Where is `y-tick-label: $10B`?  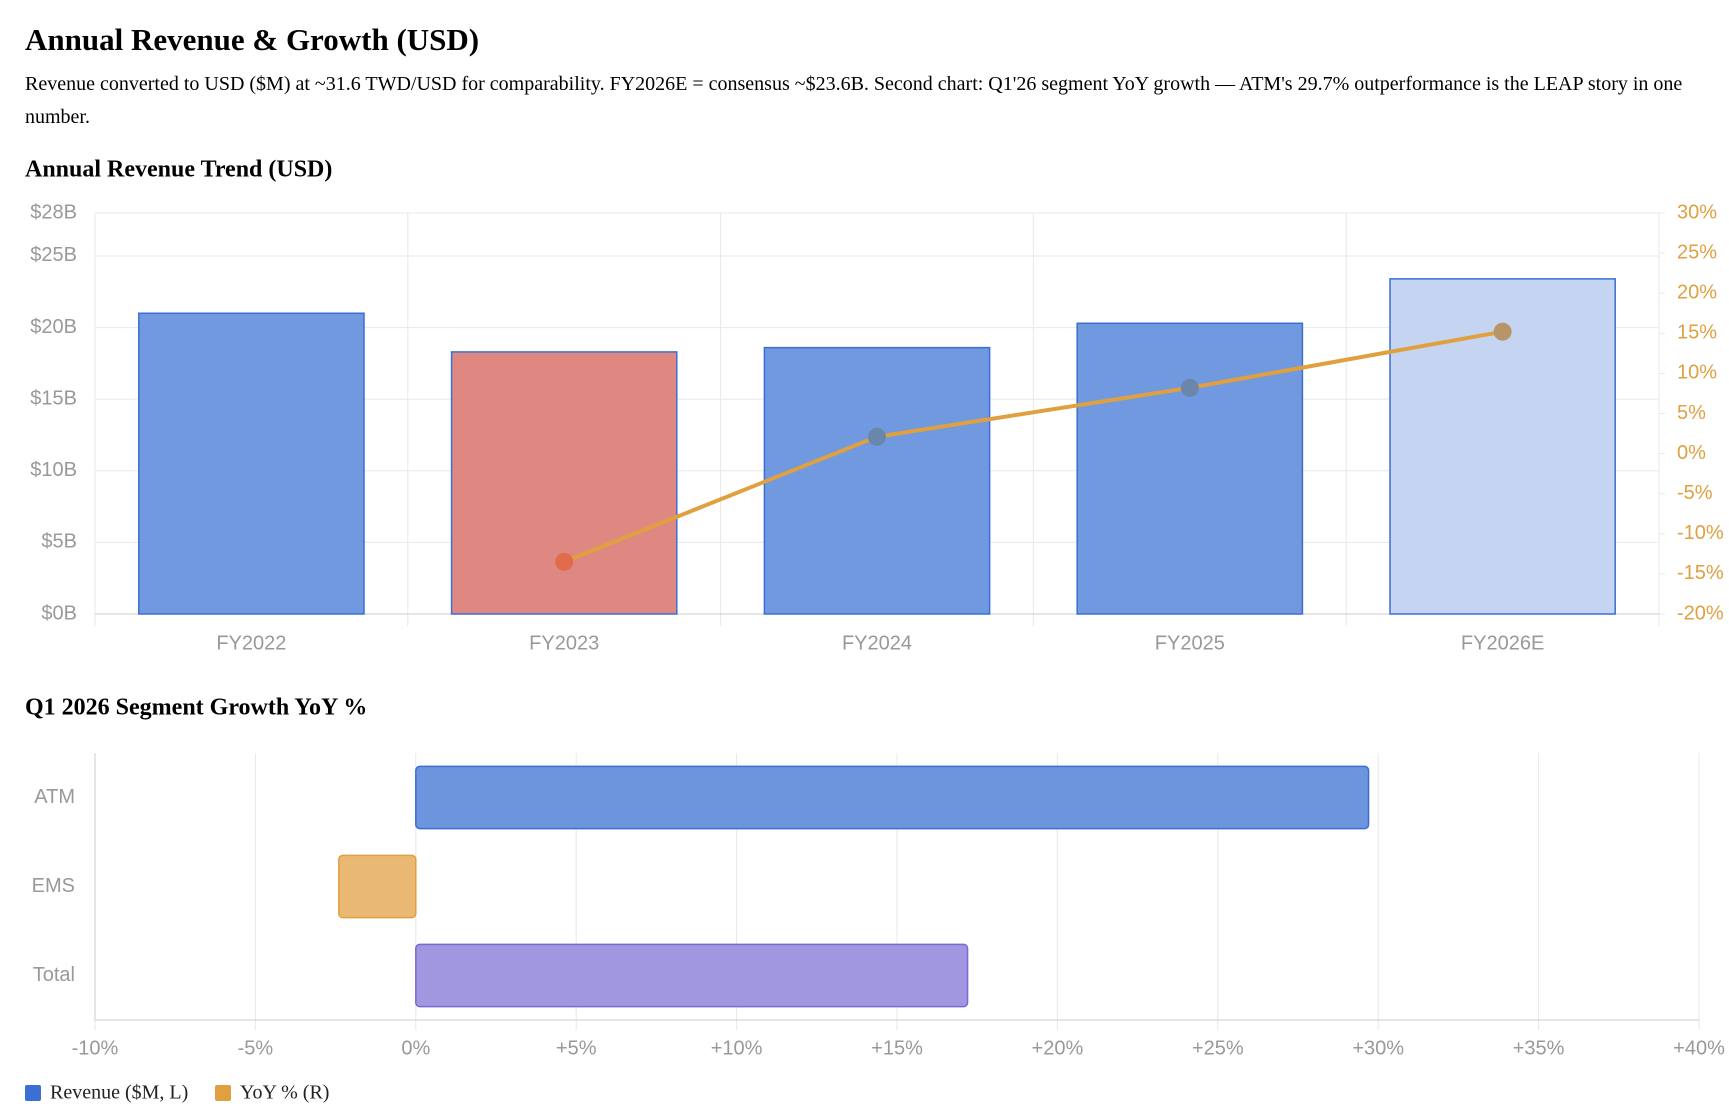 y-tick-label: $10B is located at coordinates (53, 470).